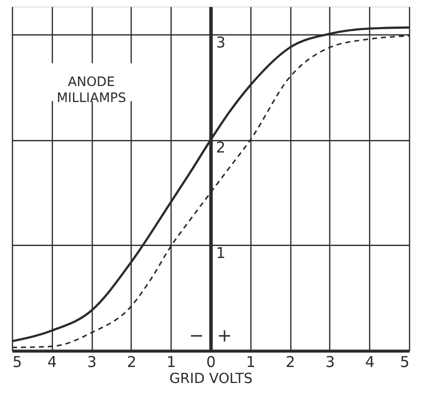  What do you see at coordinates (221, 42) in the screenshot?
I see `y-tick-label: 3` at bounding box center [221, 42].